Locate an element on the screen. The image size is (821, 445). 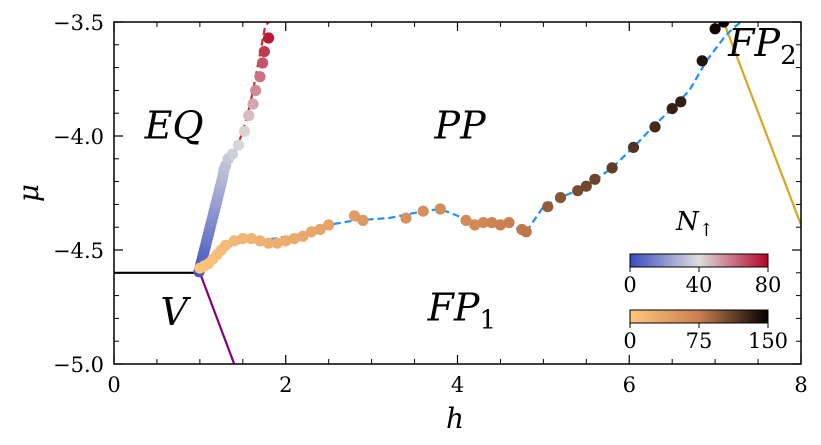
region-label-v: V is located at coordinates (175, 312).